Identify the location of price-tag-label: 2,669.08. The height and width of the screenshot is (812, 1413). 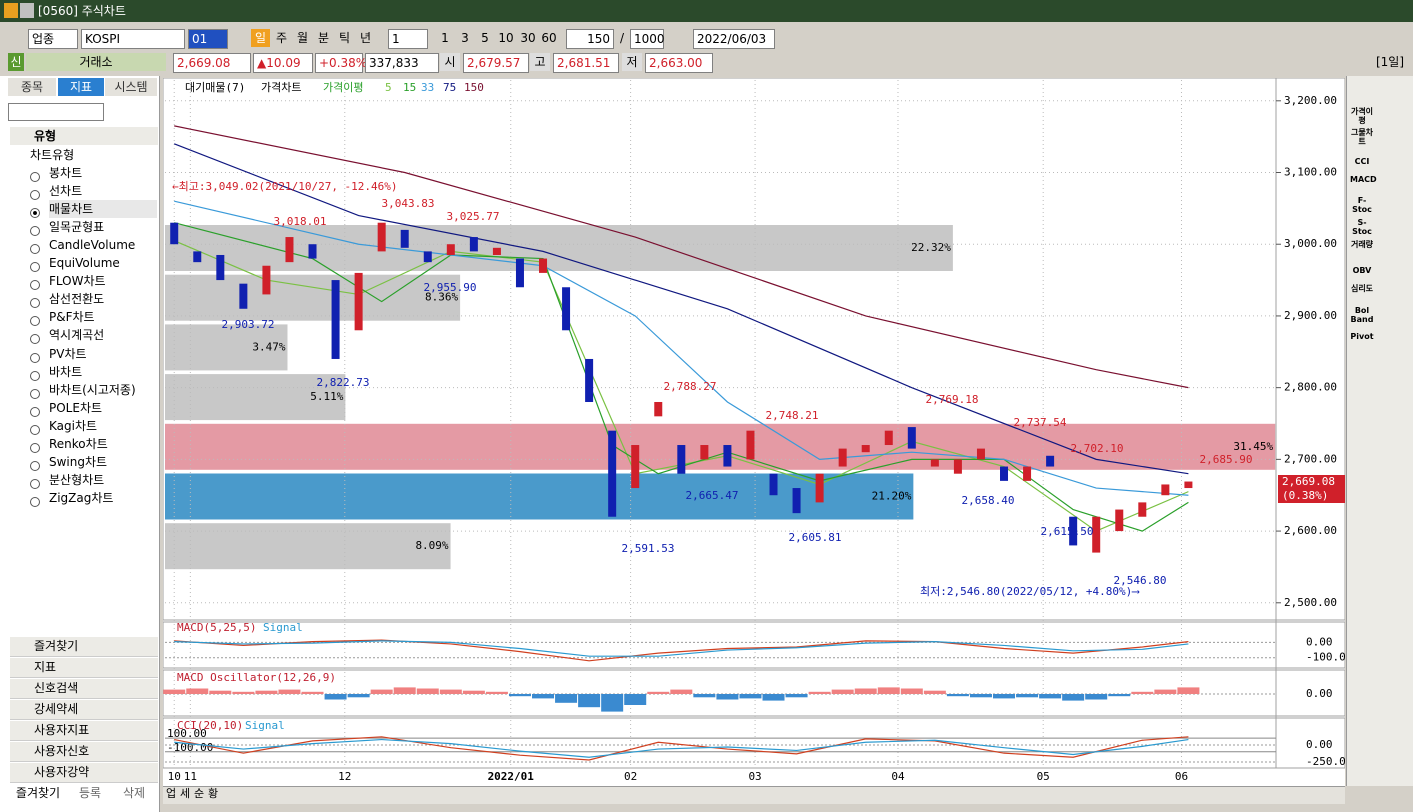
(1308, 481).